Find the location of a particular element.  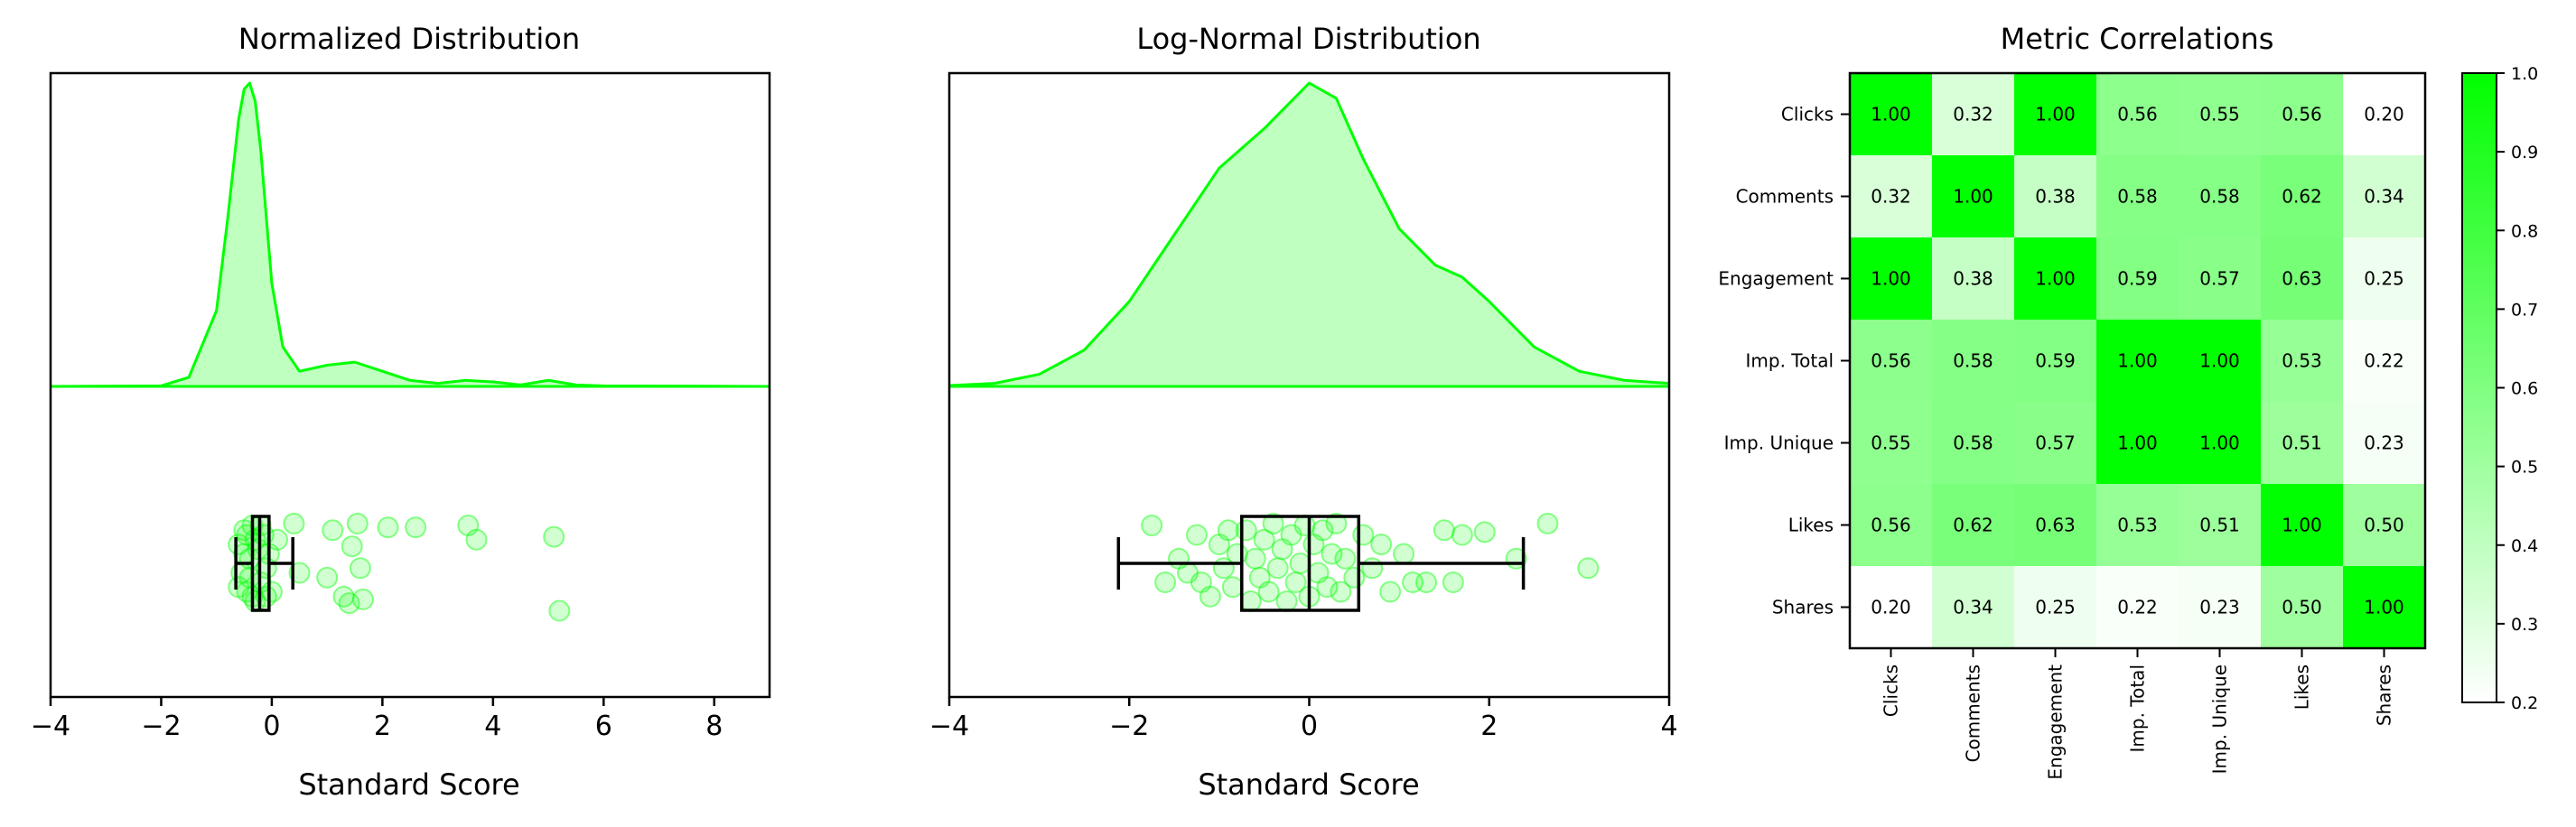

normalized-density-line is located at coordinates (410, 234).